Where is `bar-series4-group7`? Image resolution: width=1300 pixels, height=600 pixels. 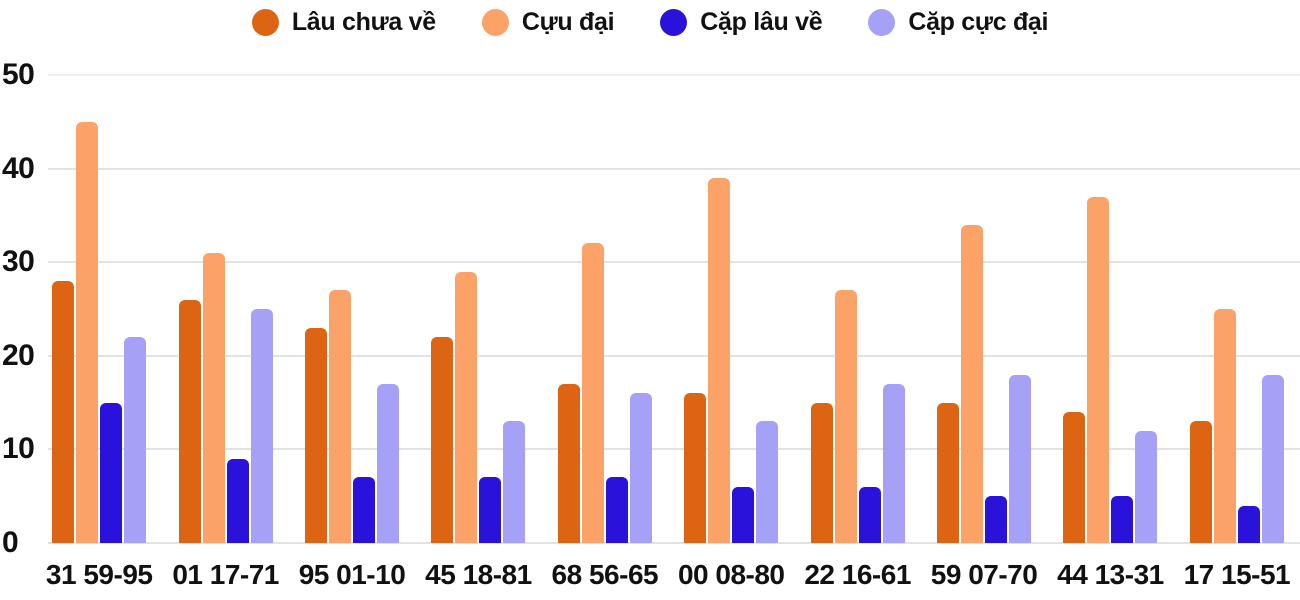
bar-series4-group7 is located at coordinates (893, 463).